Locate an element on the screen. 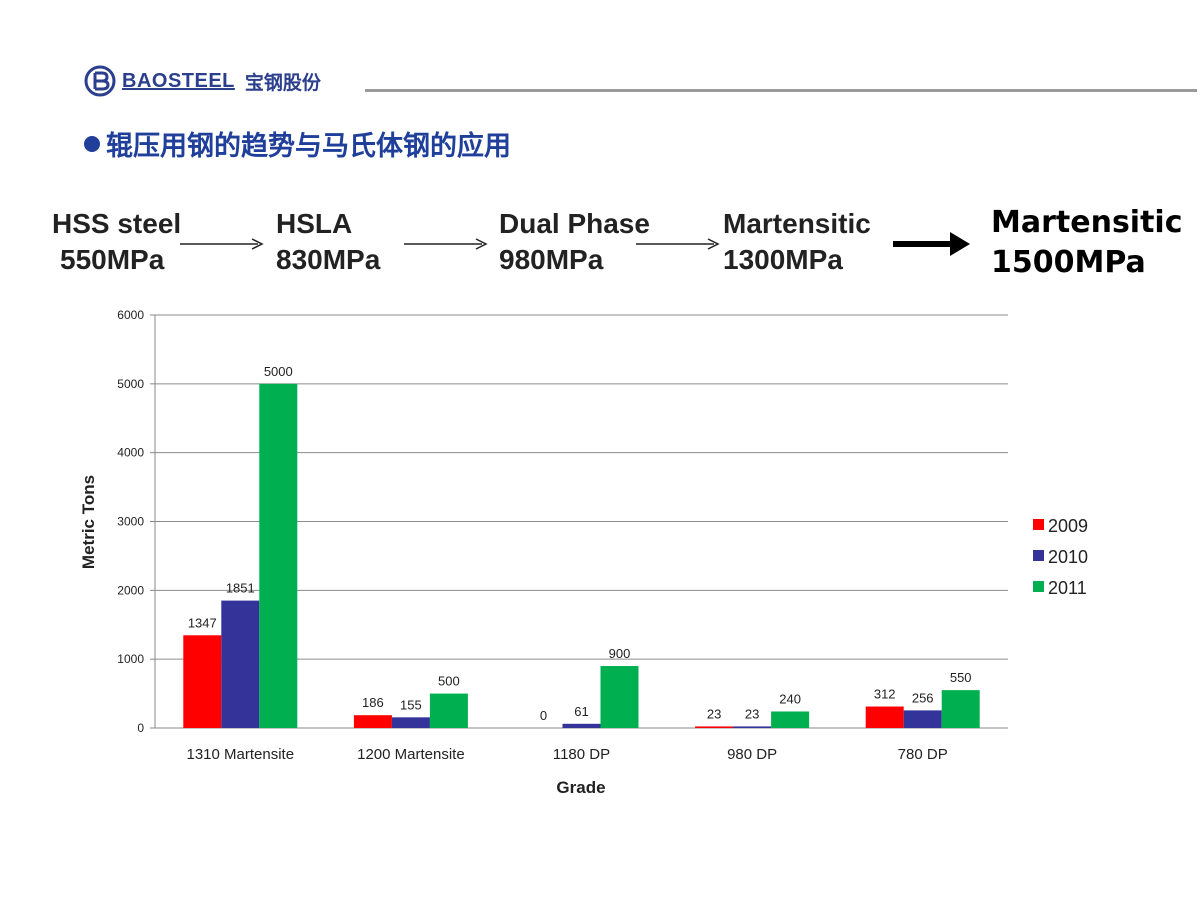 This screenshot has height=900, width=1200. data-label: 1851 is located at coordinates (240, 588).